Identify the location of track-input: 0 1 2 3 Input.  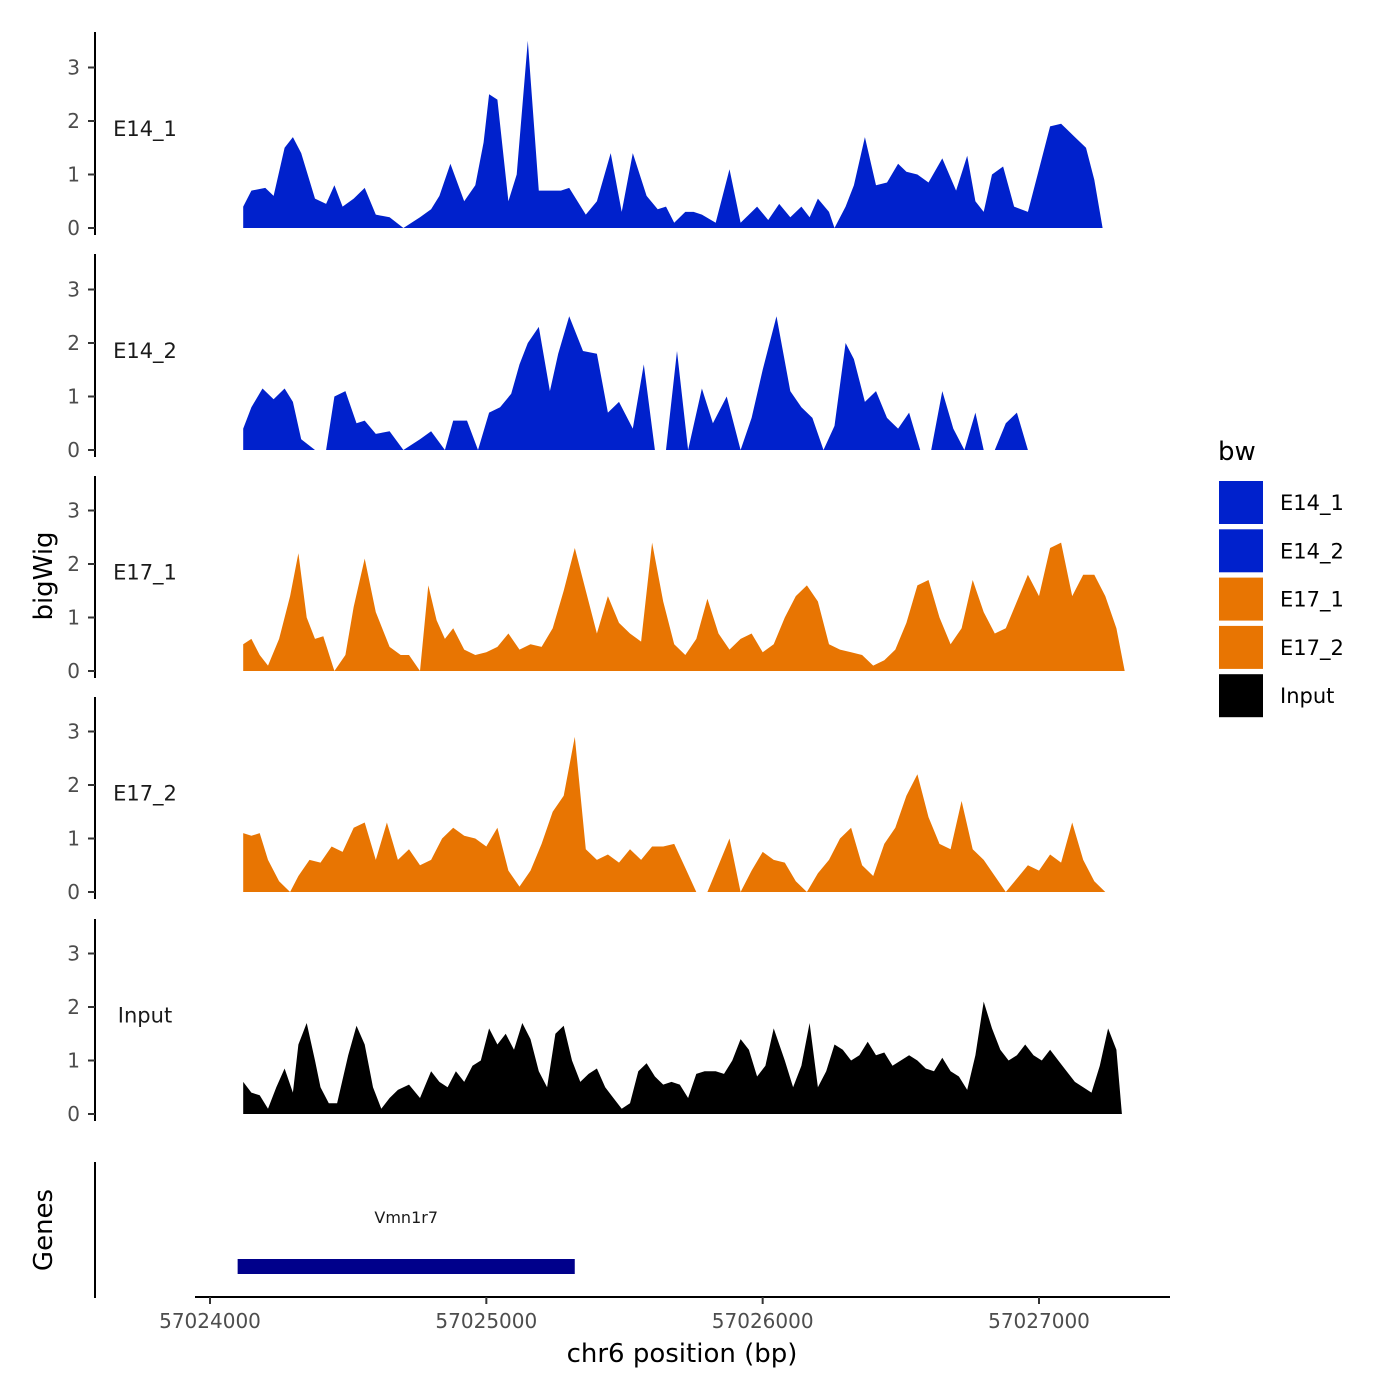
(594, 1022).